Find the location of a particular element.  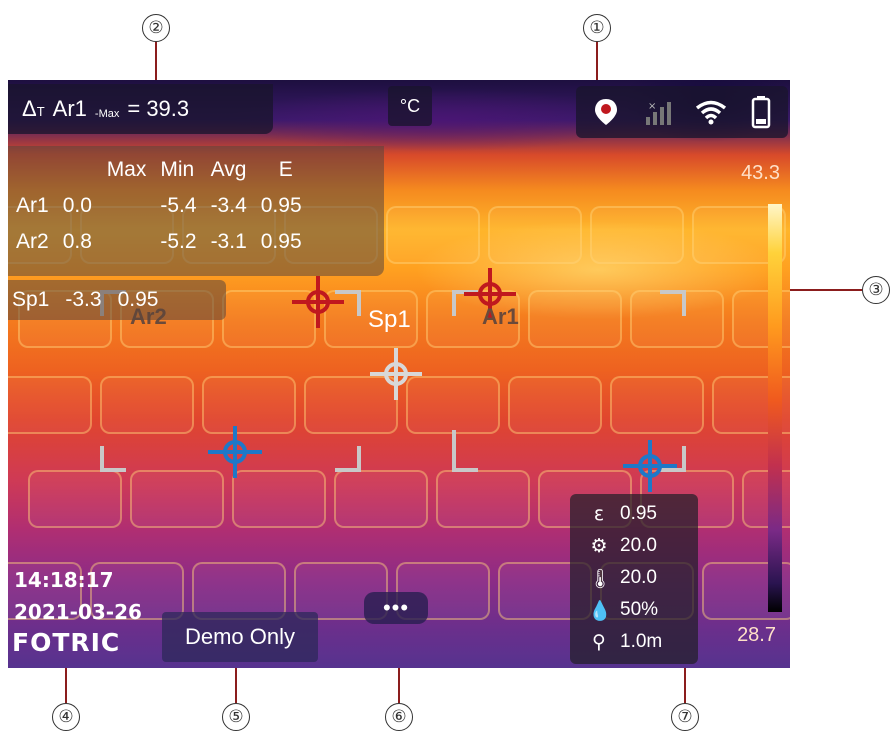

spot-emissivity: 0.95 is located at coordinates (138, 299).